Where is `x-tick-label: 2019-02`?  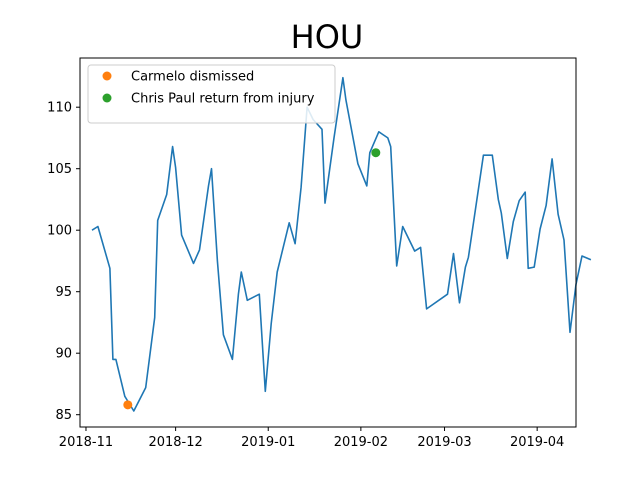 x-tick-label: 2019-02 is located at coordinates (361, 442).